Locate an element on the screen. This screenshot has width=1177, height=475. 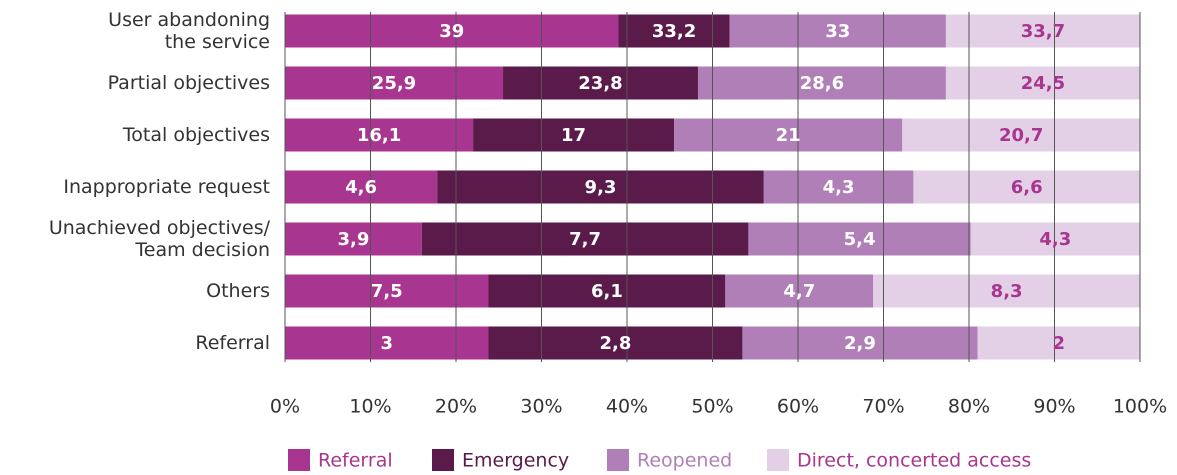
x-tick-label: 90% is located at coordinates (1054, 407).